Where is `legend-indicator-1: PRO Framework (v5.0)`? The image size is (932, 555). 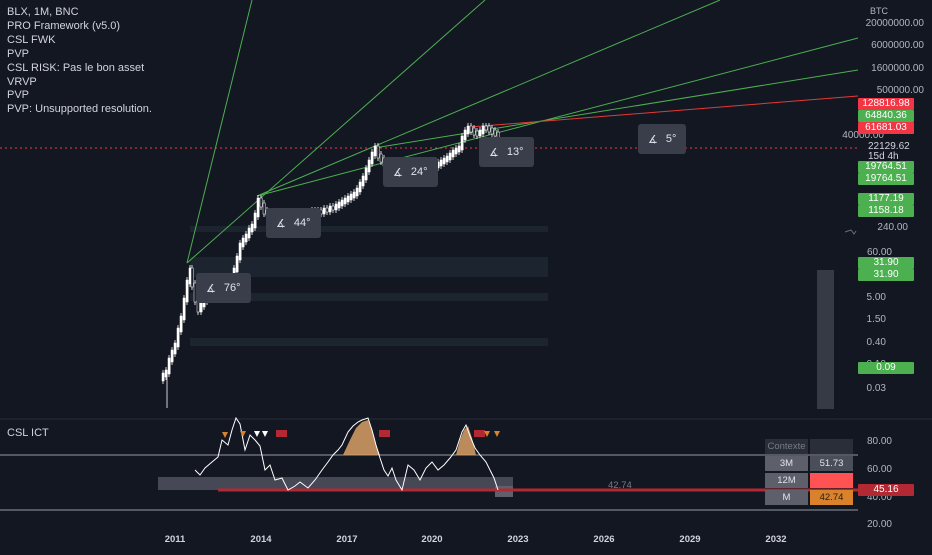 legend-indicator-1: PRO Framework (v5.0) is located at coordinates (64, 25).